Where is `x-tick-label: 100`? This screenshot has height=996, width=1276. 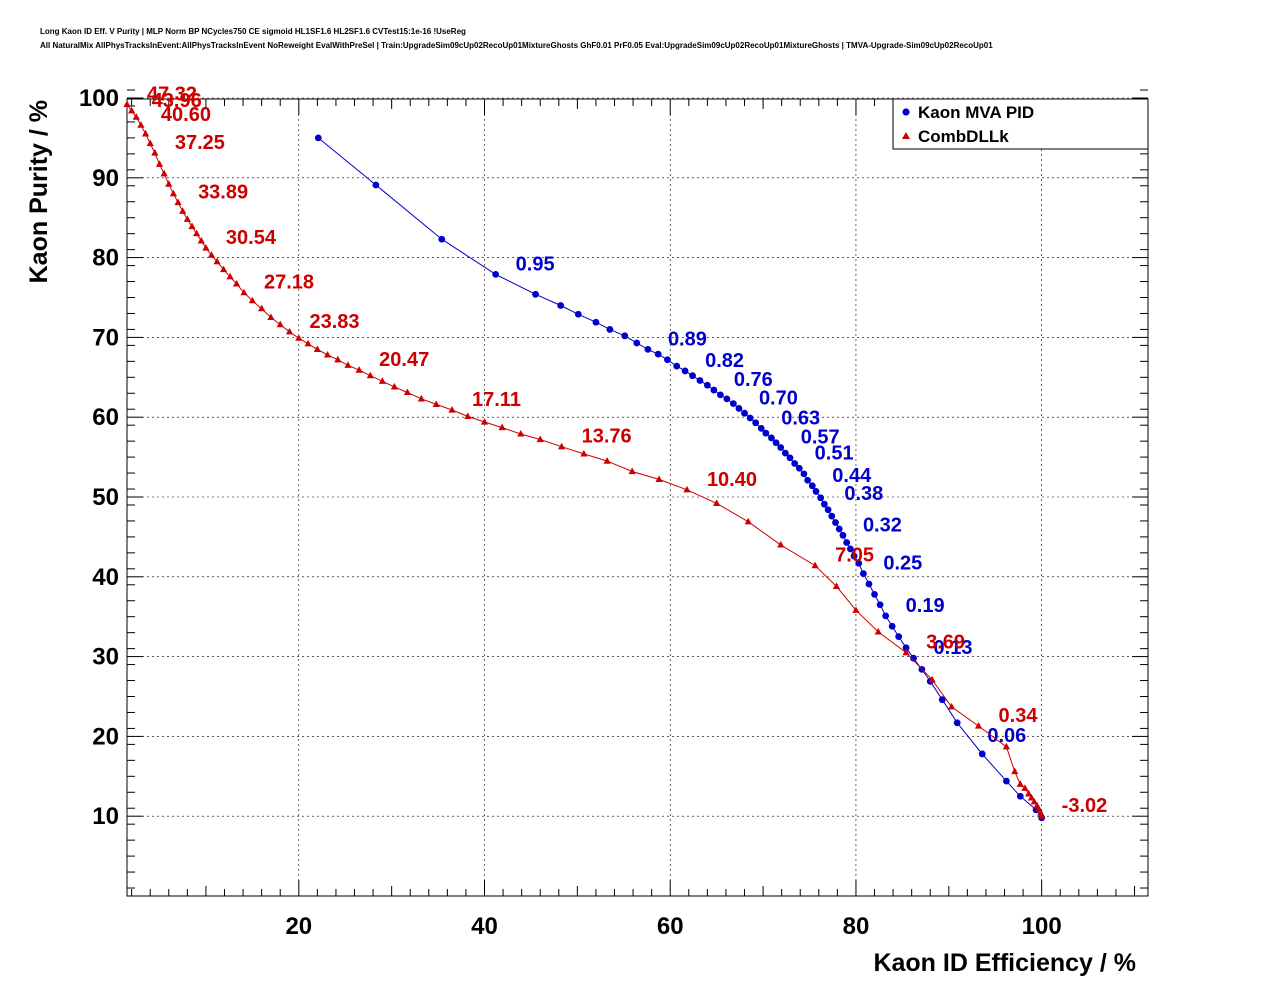 x-tick-label: 100 is located at coordinates (1042, 926).